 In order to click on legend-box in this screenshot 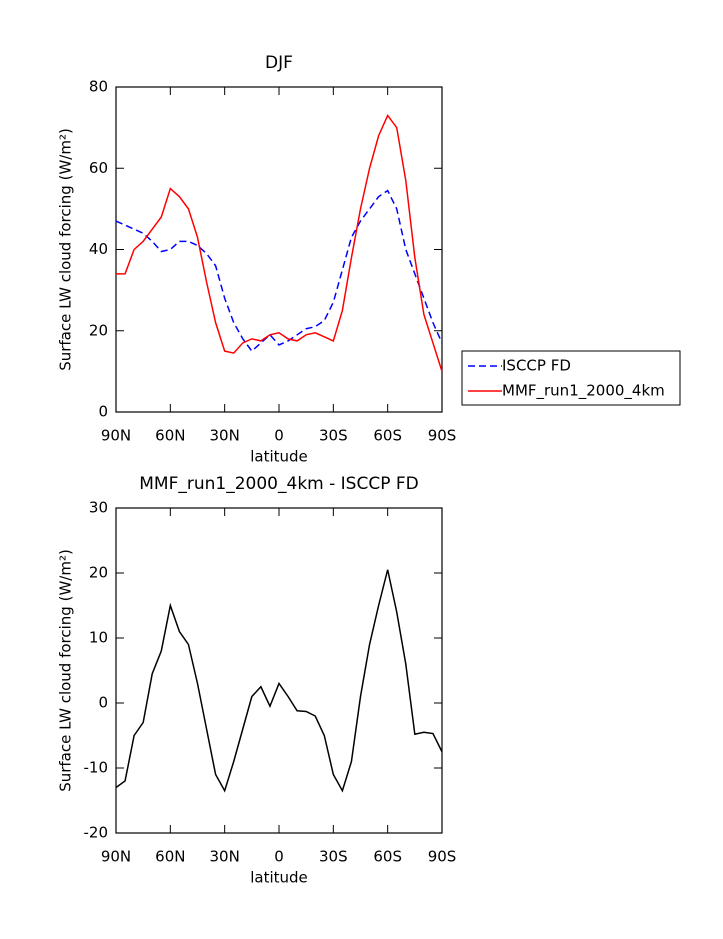, I will do `click(571, 378)`.